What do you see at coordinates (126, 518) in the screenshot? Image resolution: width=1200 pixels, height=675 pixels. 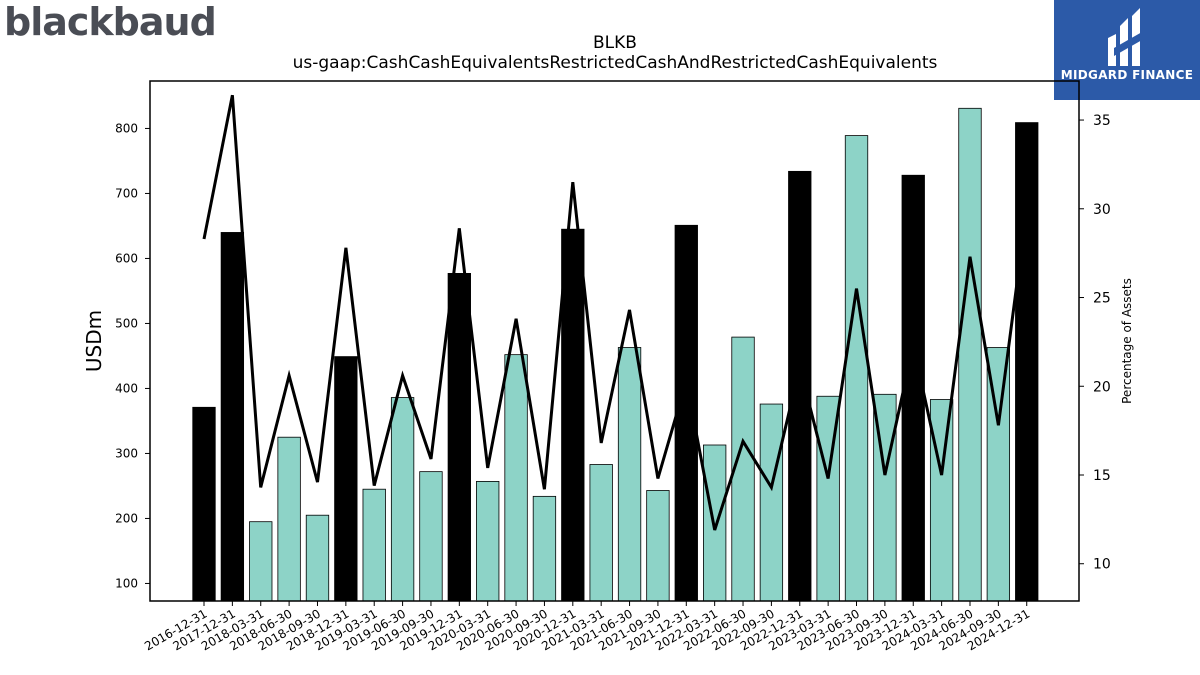 I see `y-tick-label: 200` at bounding box center [126, 518].